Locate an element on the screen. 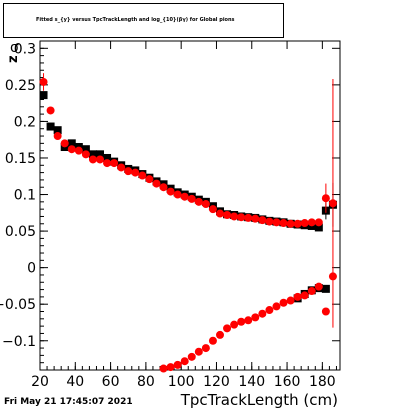 This screenshot has width=400, height=410. y-tick-label: 0.15 is located at coordinates (20, 159).